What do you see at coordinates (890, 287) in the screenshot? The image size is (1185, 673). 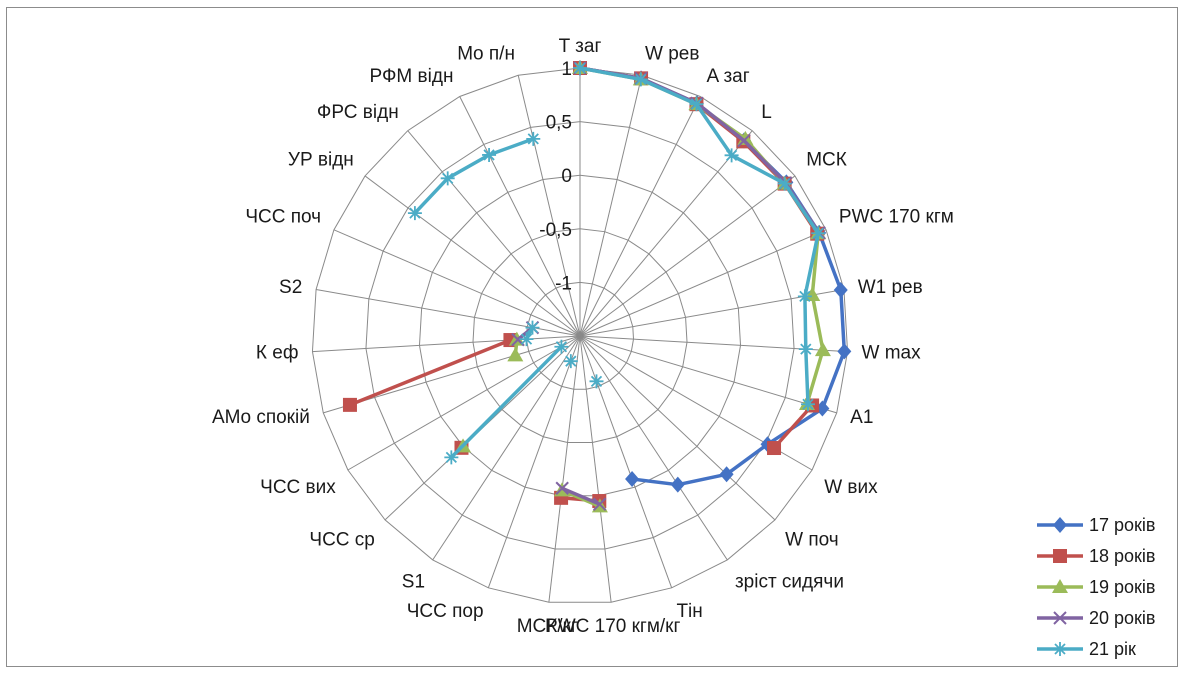 I see `axis-label: W1 рев` at bounding box center [890, 287].